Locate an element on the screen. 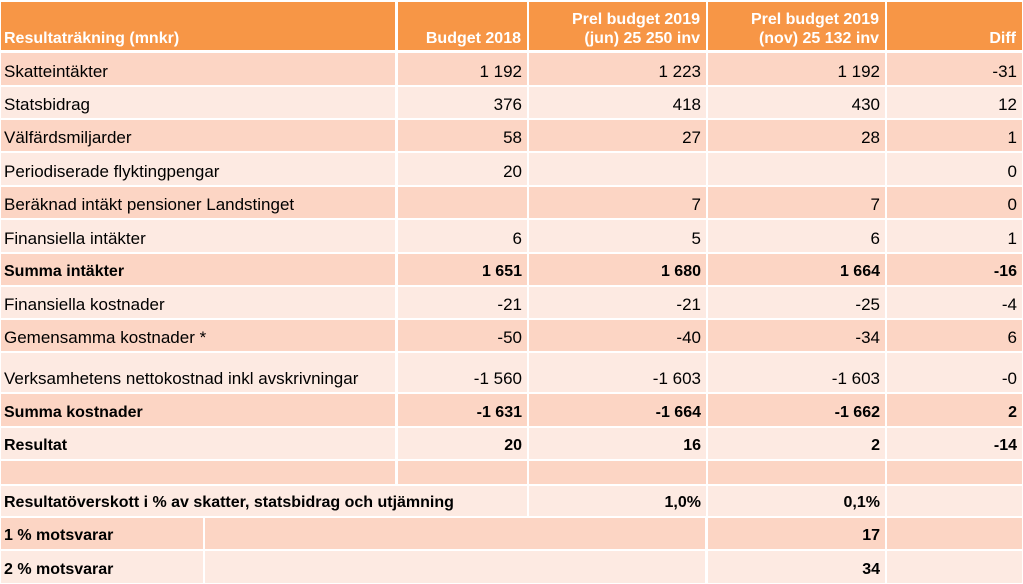 This screenshot has width=1023, height=584. table-row-5-diff: 1 is located at coordinates (954, 236).